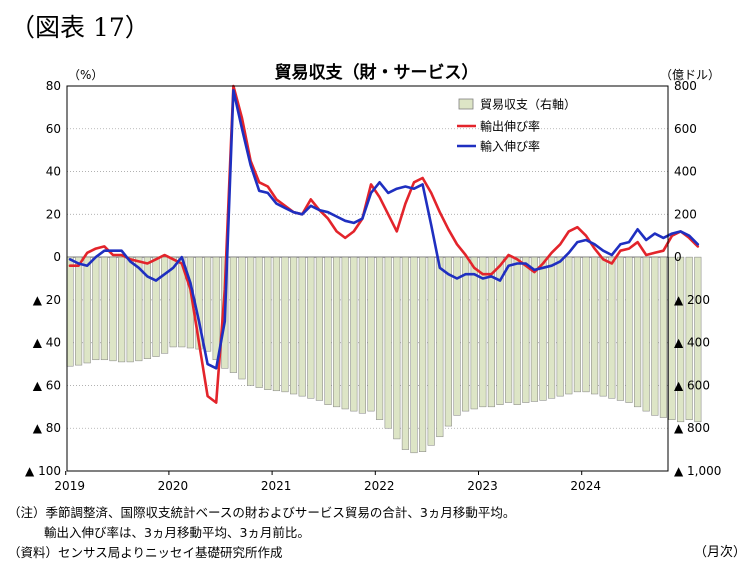  I want to click on legend-label-imports: 輸入伸び率, so click(510, 146).